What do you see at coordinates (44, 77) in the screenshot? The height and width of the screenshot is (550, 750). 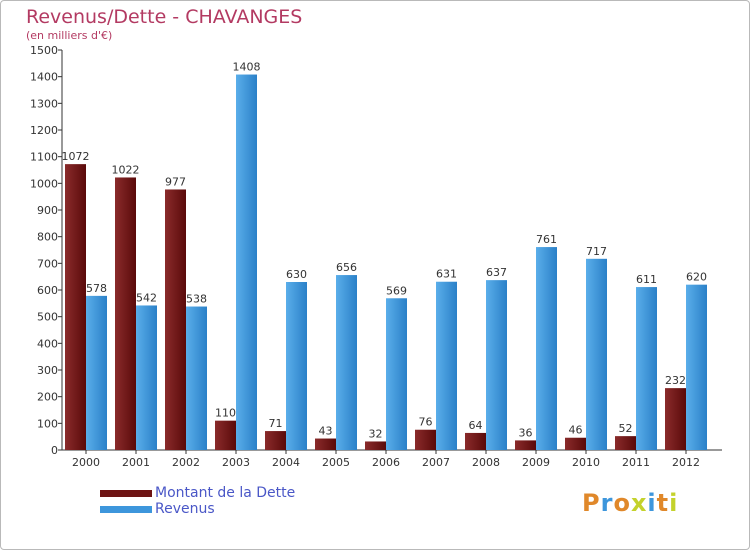 I see `y-tick-label: 1400` at bounding box center [44, 77].